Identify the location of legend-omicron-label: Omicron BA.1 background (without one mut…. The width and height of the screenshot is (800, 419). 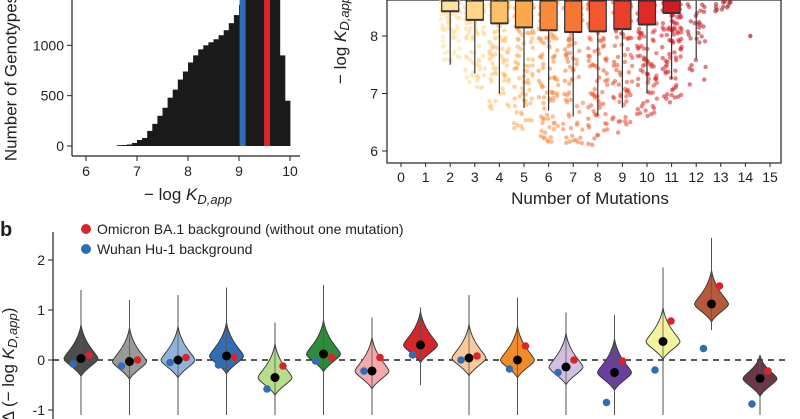
(250, 229).